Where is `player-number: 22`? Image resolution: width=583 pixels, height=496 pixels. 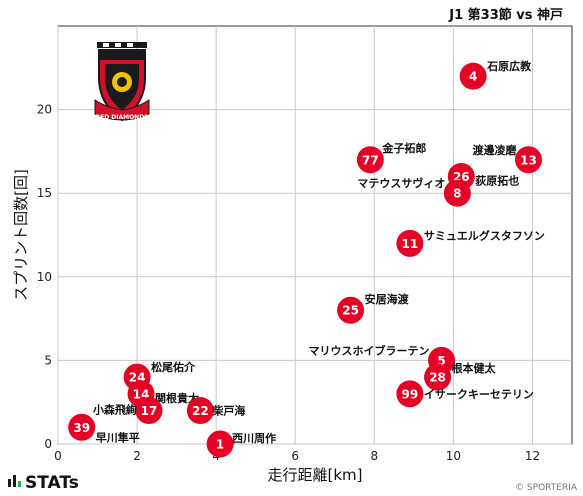 player-number: 22 is located at coordinates (200, 411).